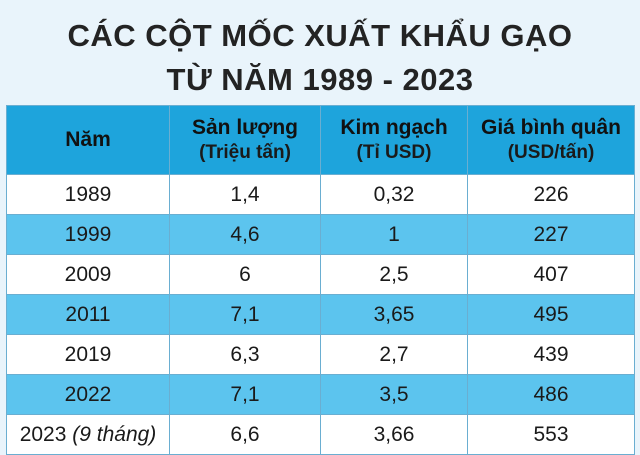 The height and width of the screenshot is (455, 640). Describe the element at coordinates (245, 434) in the screenshot. I see `output-cell: 6,6` at that location.